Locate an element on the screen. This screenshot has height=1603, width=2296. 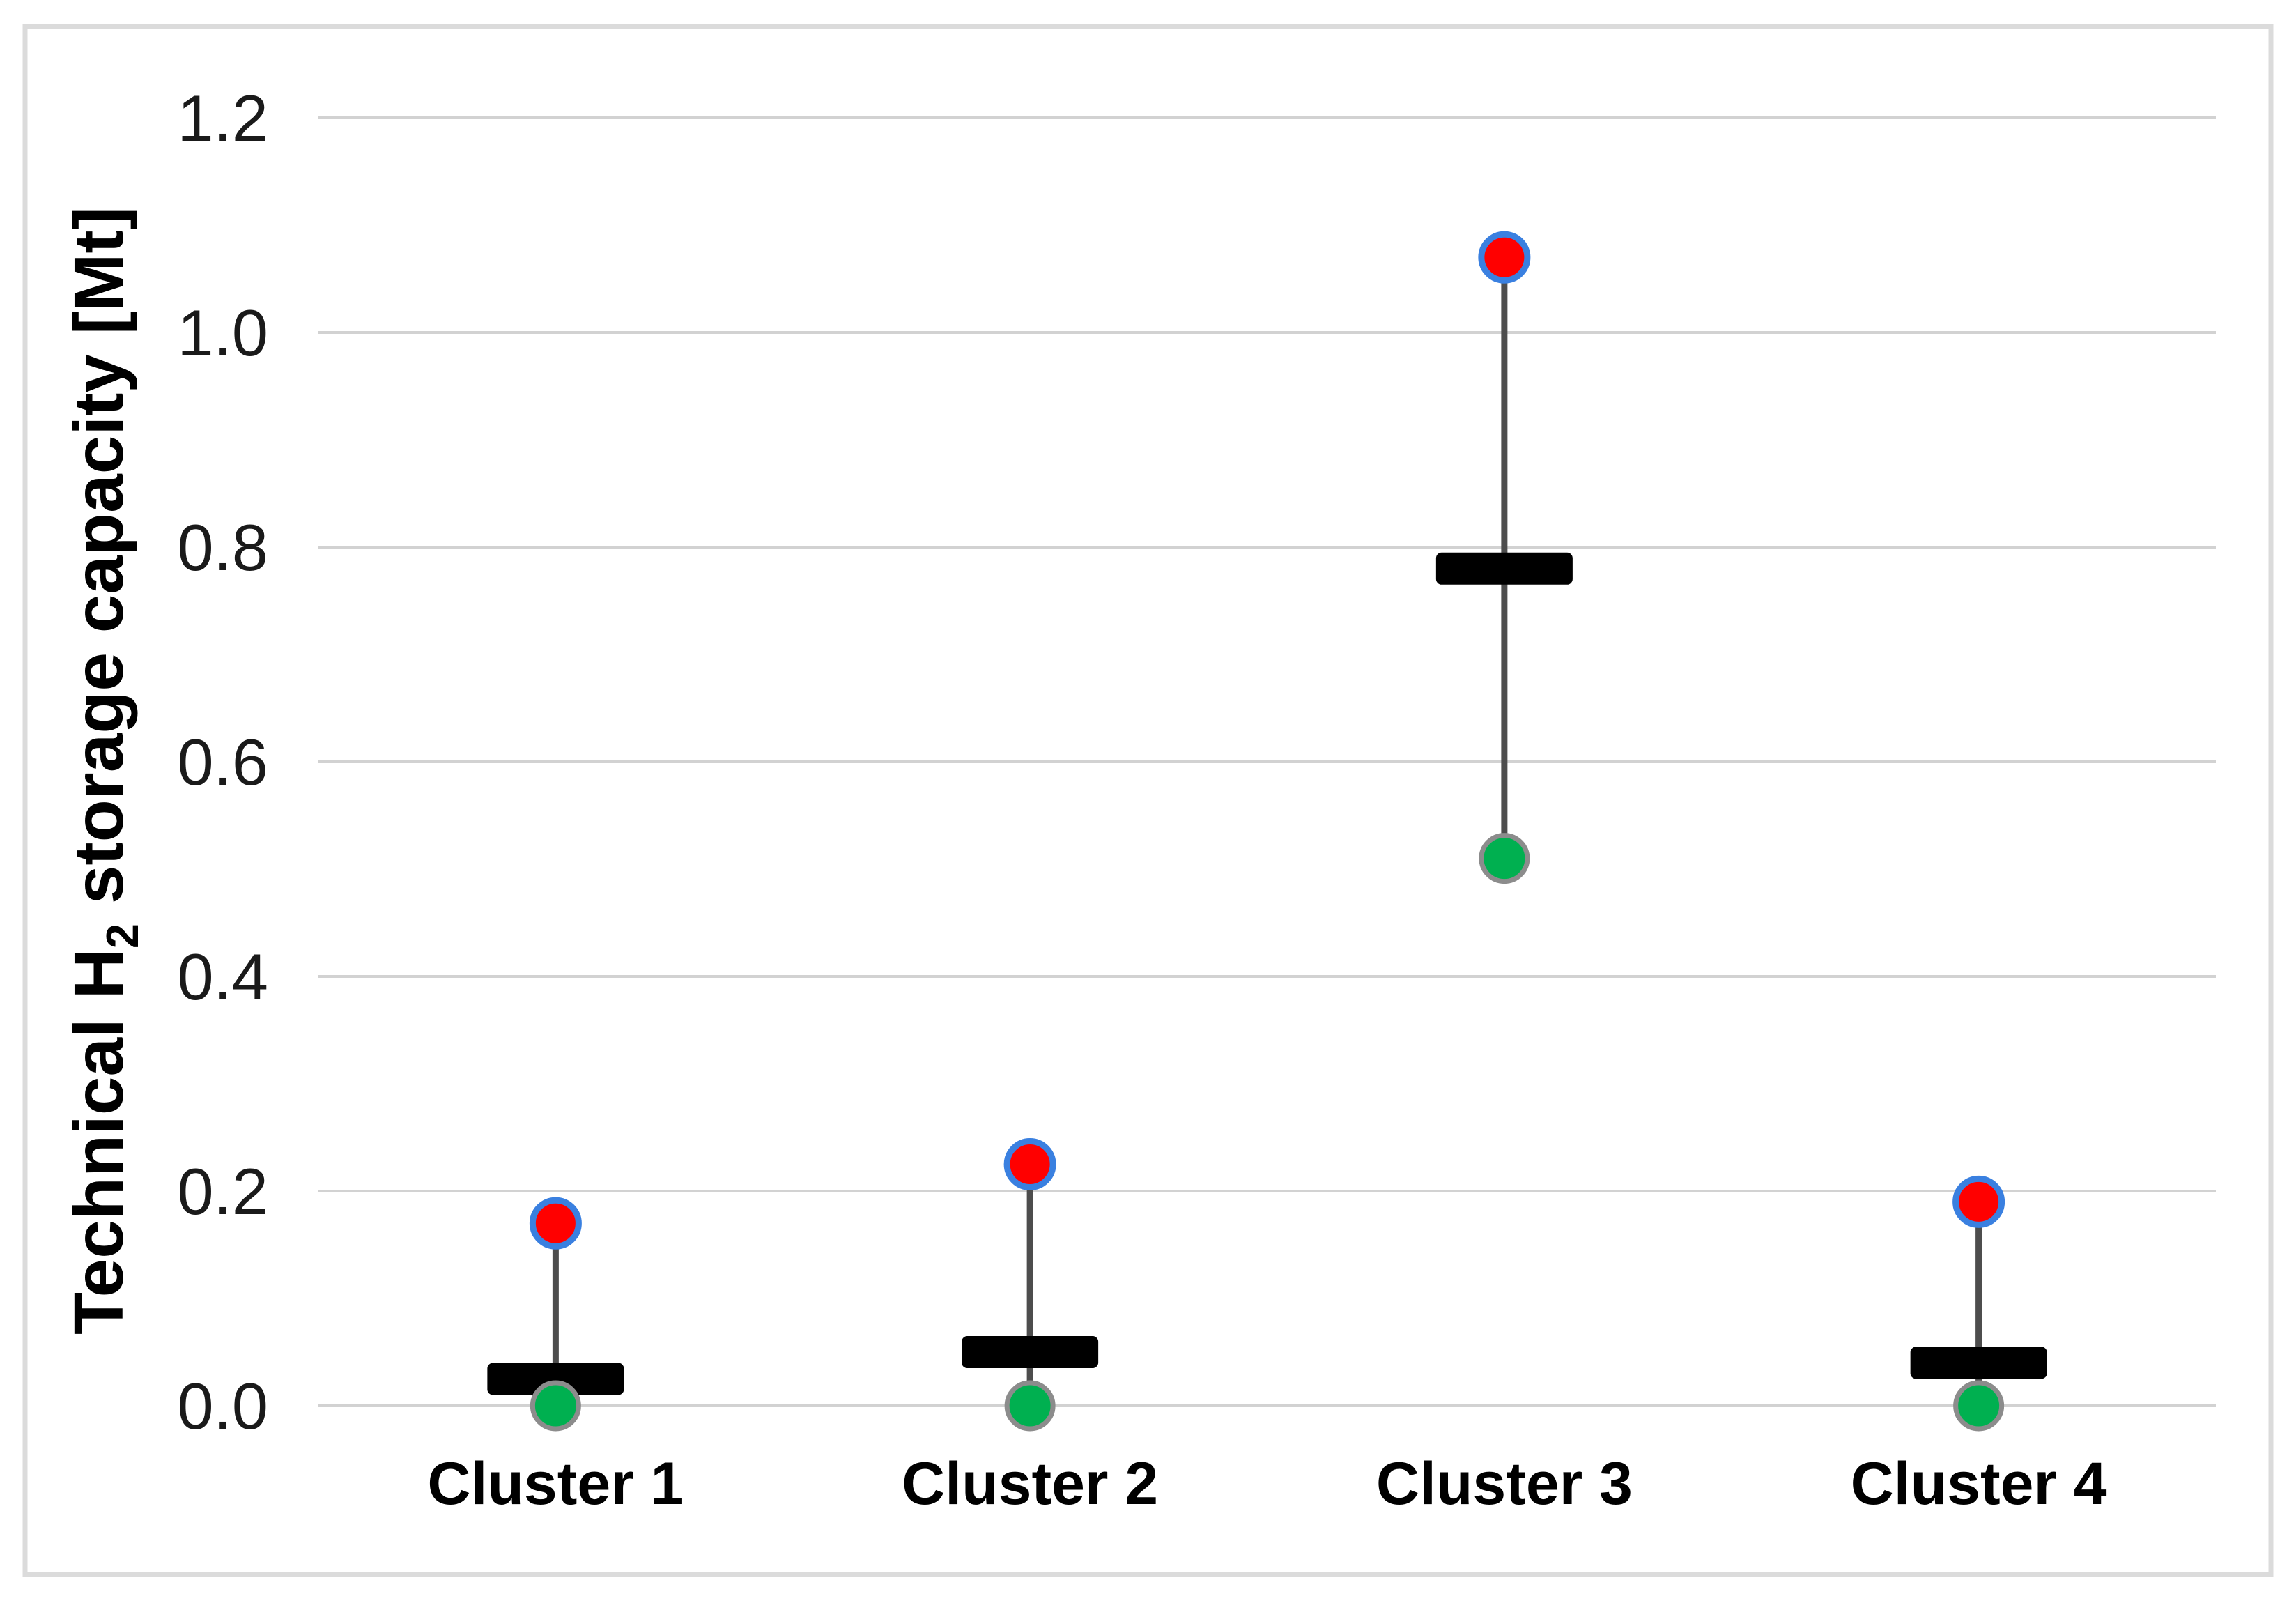
y-tick-label-1.0: 1.0 is located at coordinates (222, 332).